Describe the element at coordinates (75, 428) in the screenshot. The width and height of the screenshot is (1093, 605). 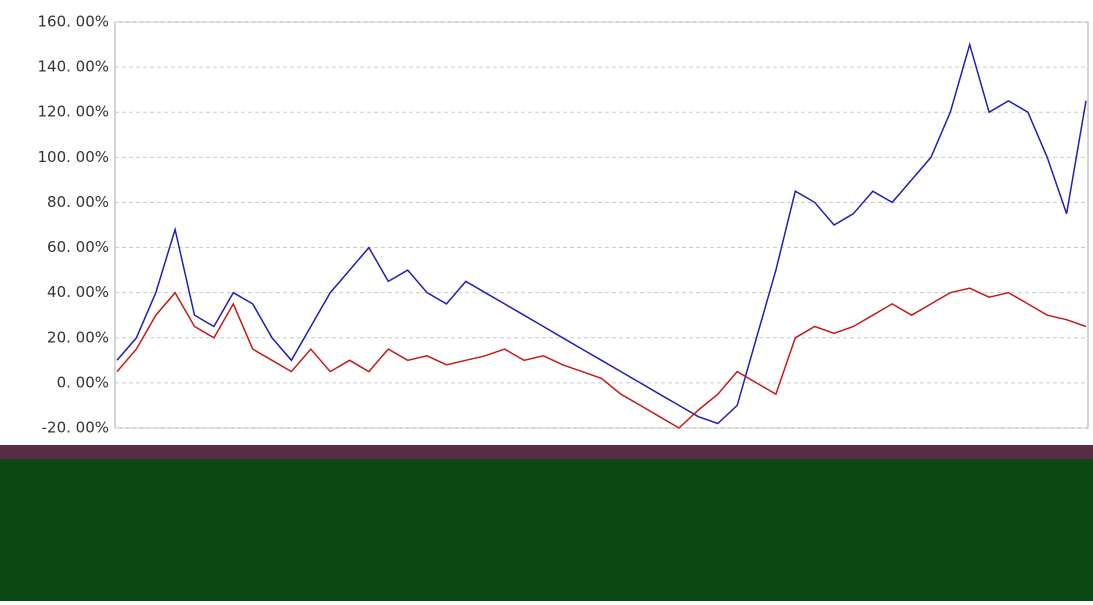
I see `y-tick-label: -20. 00%` at that location.